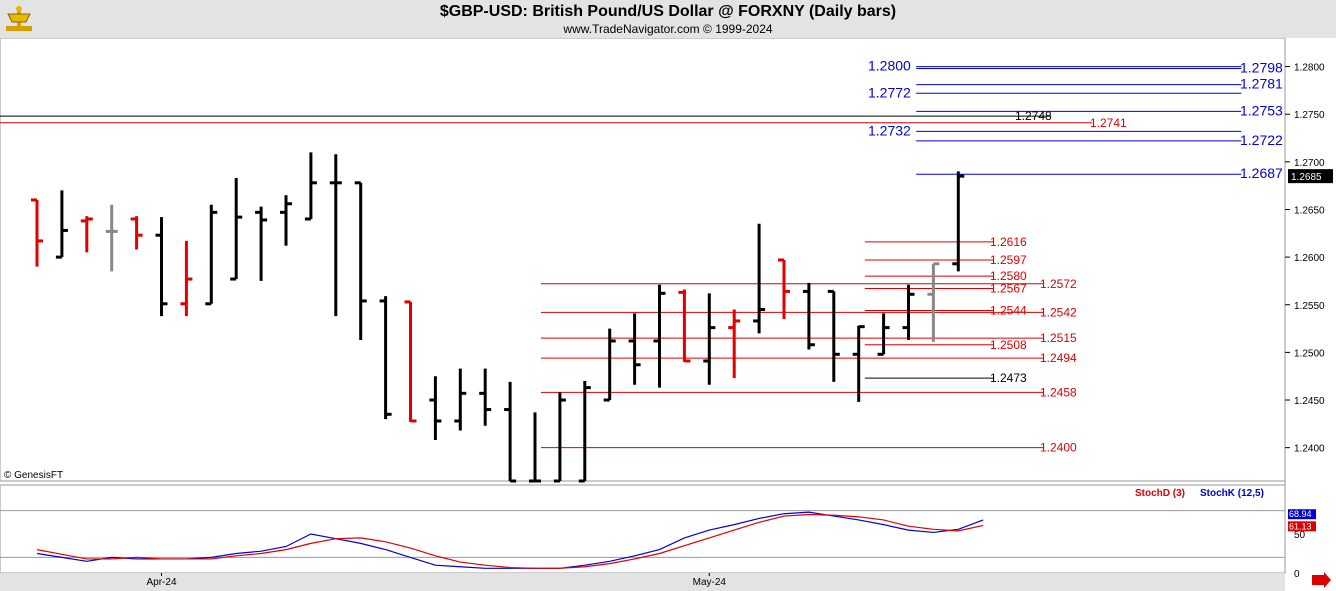 The image size is (1336, 591). I want to click on level-label-1: 1.2798, so click(1261, 67).